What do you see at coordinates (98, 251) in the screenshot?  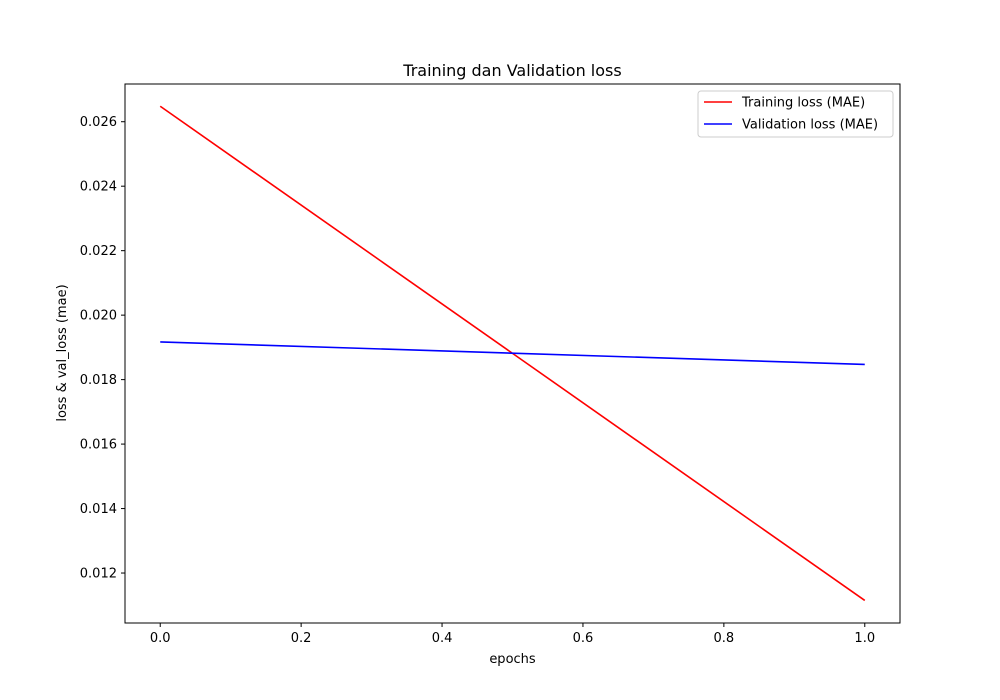 I see `y-tick-label: 0.022` at bounding box center [98, 251].